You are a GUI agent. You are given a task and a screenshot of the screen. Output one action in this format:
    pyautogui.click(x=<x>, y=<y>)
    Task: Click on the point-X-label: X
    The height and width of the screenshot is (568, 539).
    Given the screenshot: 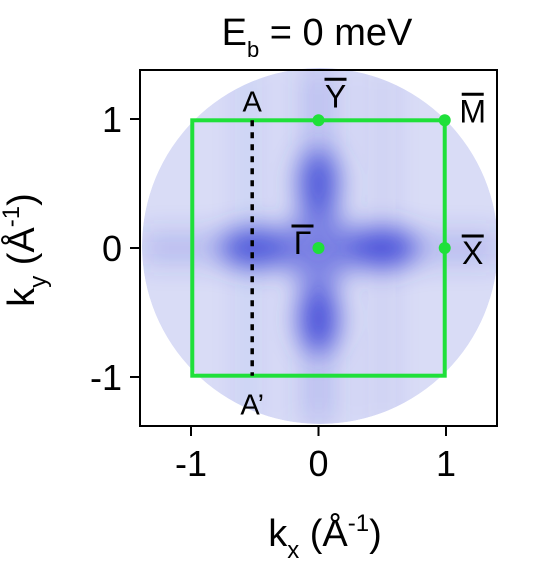 What is the action you would take?
    pyautogui.click(x=472, y=253)
    